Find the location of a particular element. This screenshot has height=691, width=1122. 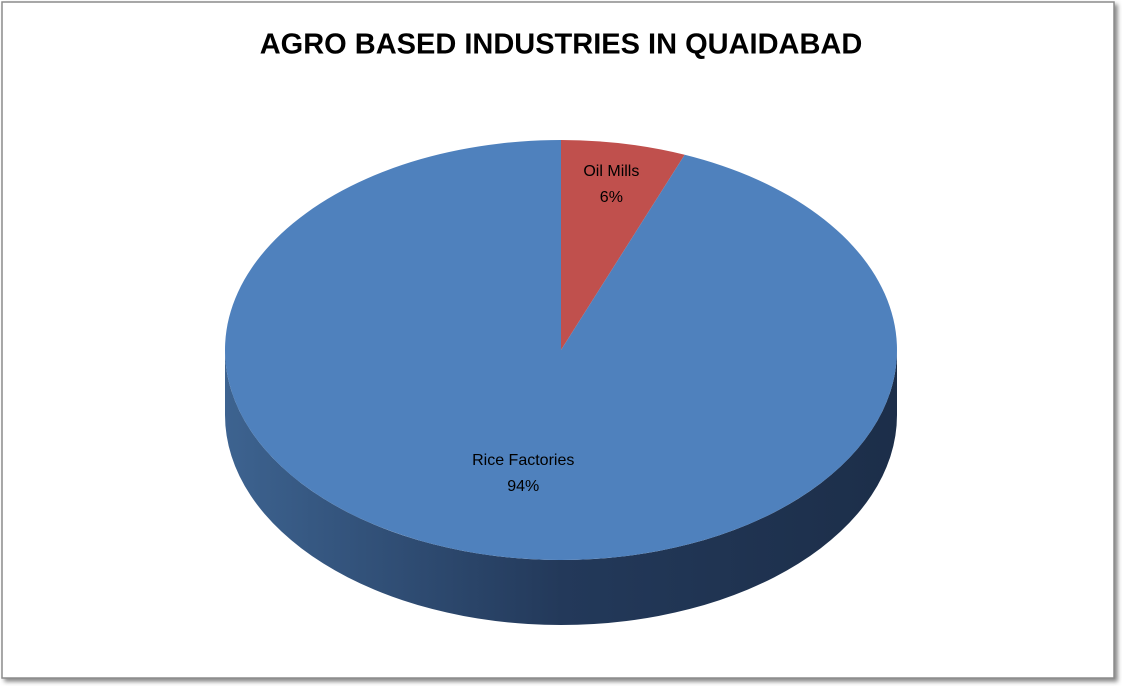

slice-label: Oil Mills is located at coordinates (611, 171).